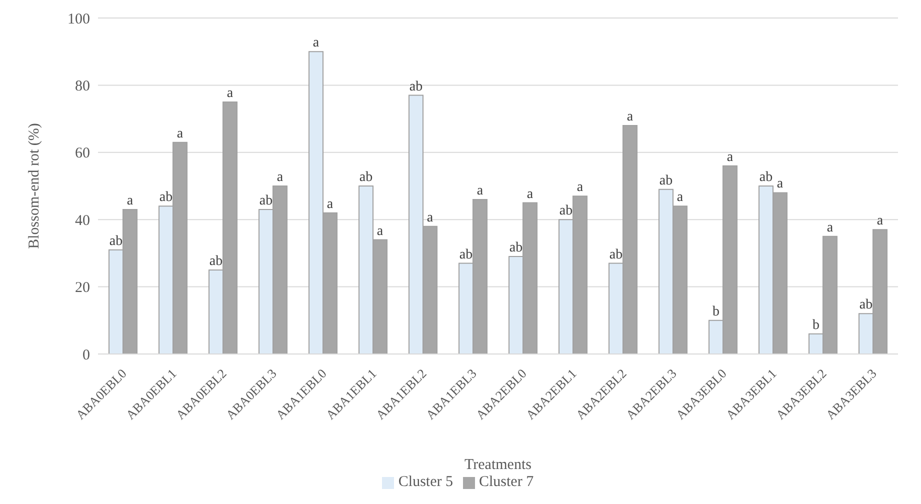 Image resolution: width=921 pixels, height=504 pixels. Describe the element at coordinates (82, 86) in the screenshot. I see `y-tick-label: 80` at that location.